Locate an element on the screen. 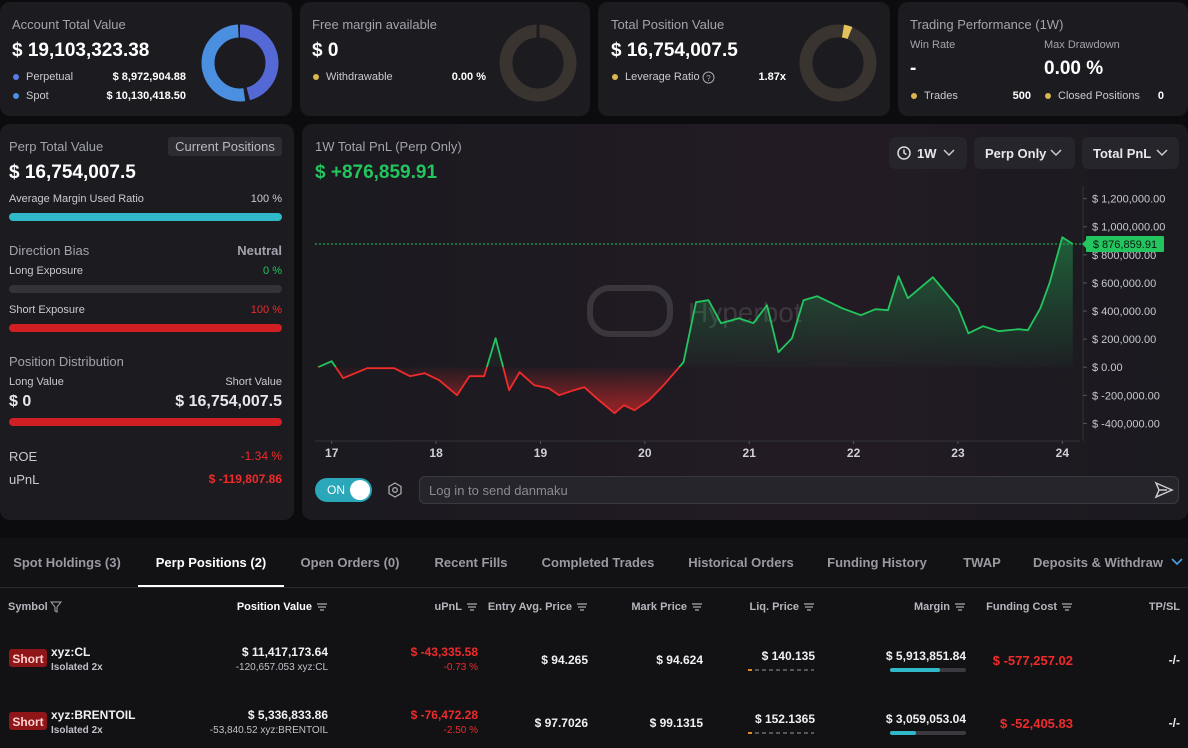  tab: Completed Trades is located at coordinates (598, 562).